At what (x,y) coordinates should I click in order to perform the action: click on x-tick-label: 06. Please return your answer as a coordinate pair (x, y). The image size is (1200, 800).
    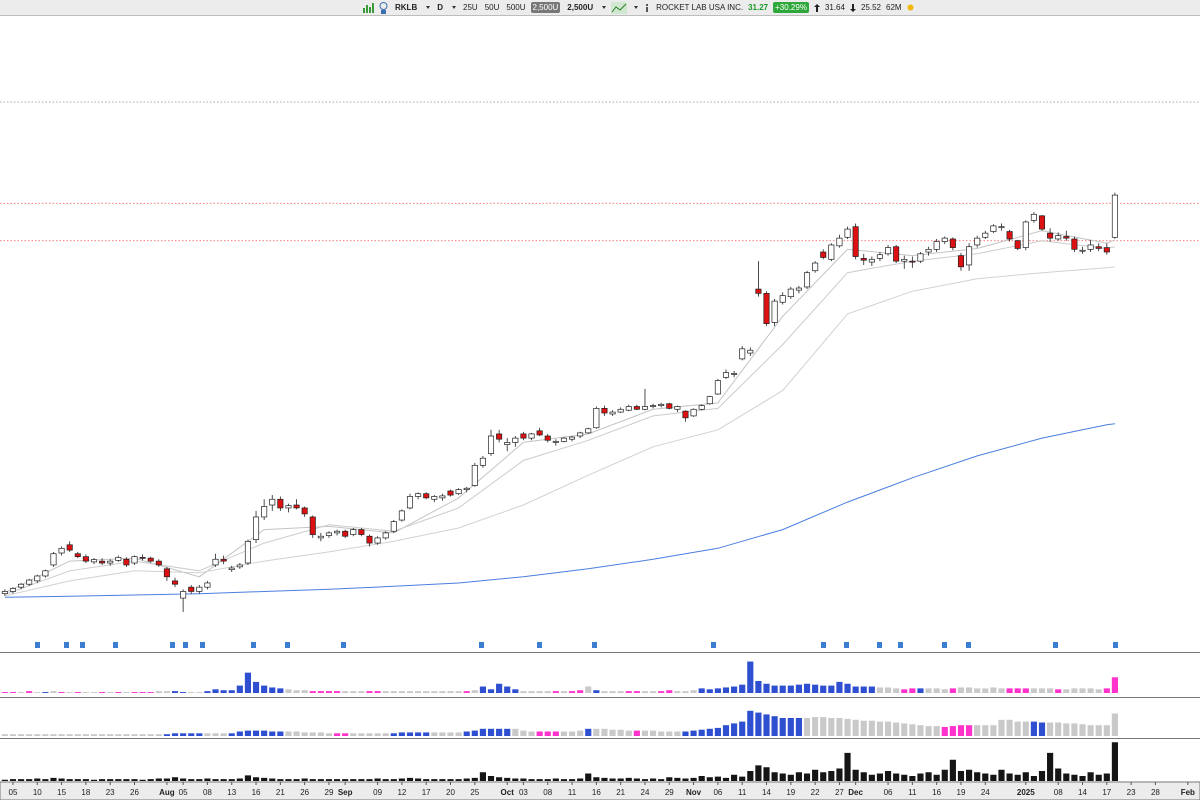
    Looking at the image, I should click on (888, 792).